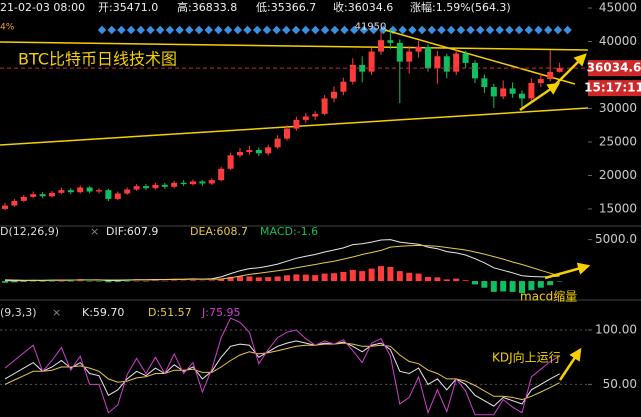 Image resolution: width=641 pixels, height=417 pixels. What do you see at coordinates (207, 7) in the screenshot?
I see `header-text: 高:36833.8` at bounding box center [207, 7].